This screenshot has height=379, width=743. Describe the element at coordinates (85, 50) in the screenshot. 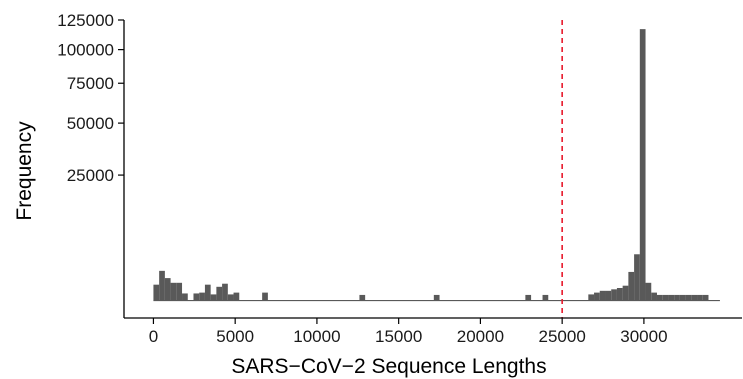

I see `y-tick-label: 100000` at that location.